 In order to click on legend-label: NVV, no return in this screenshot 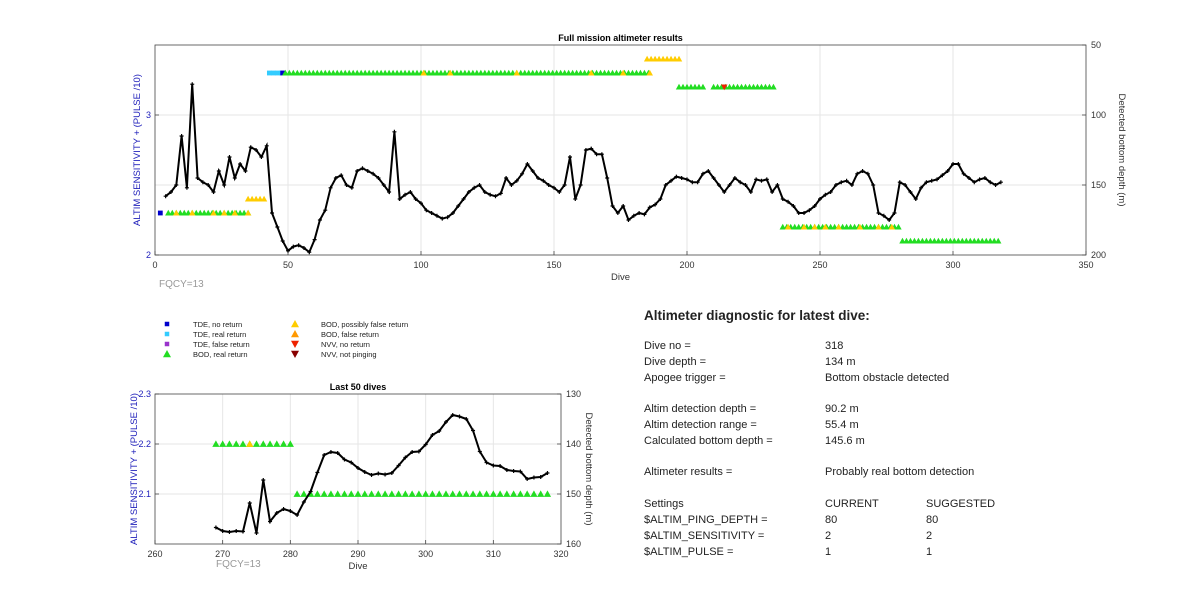, I will do `click(345, 344)`.